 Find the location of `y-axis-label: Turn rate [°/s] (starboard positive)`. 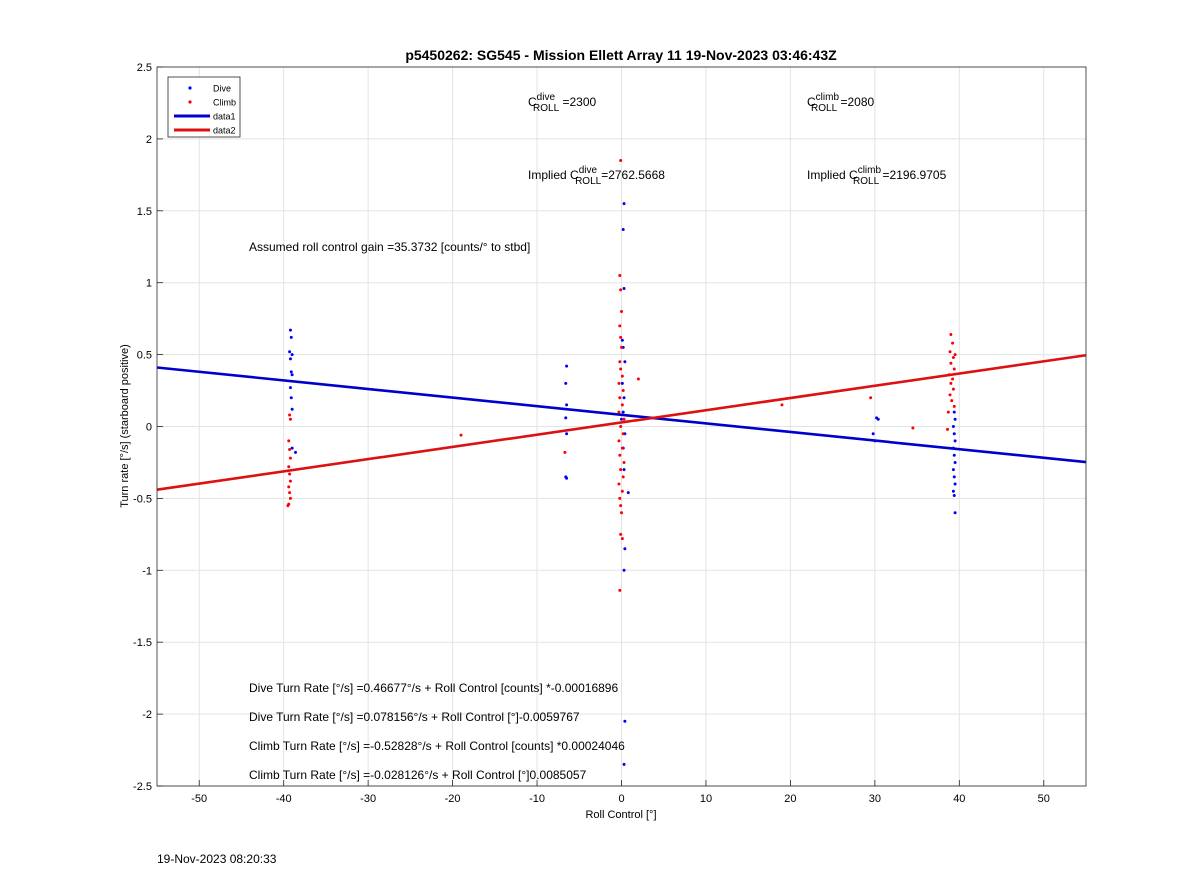

y-axis-label: Turn rate [°/s] (starboard positive) is located at coordinates (125, 426).